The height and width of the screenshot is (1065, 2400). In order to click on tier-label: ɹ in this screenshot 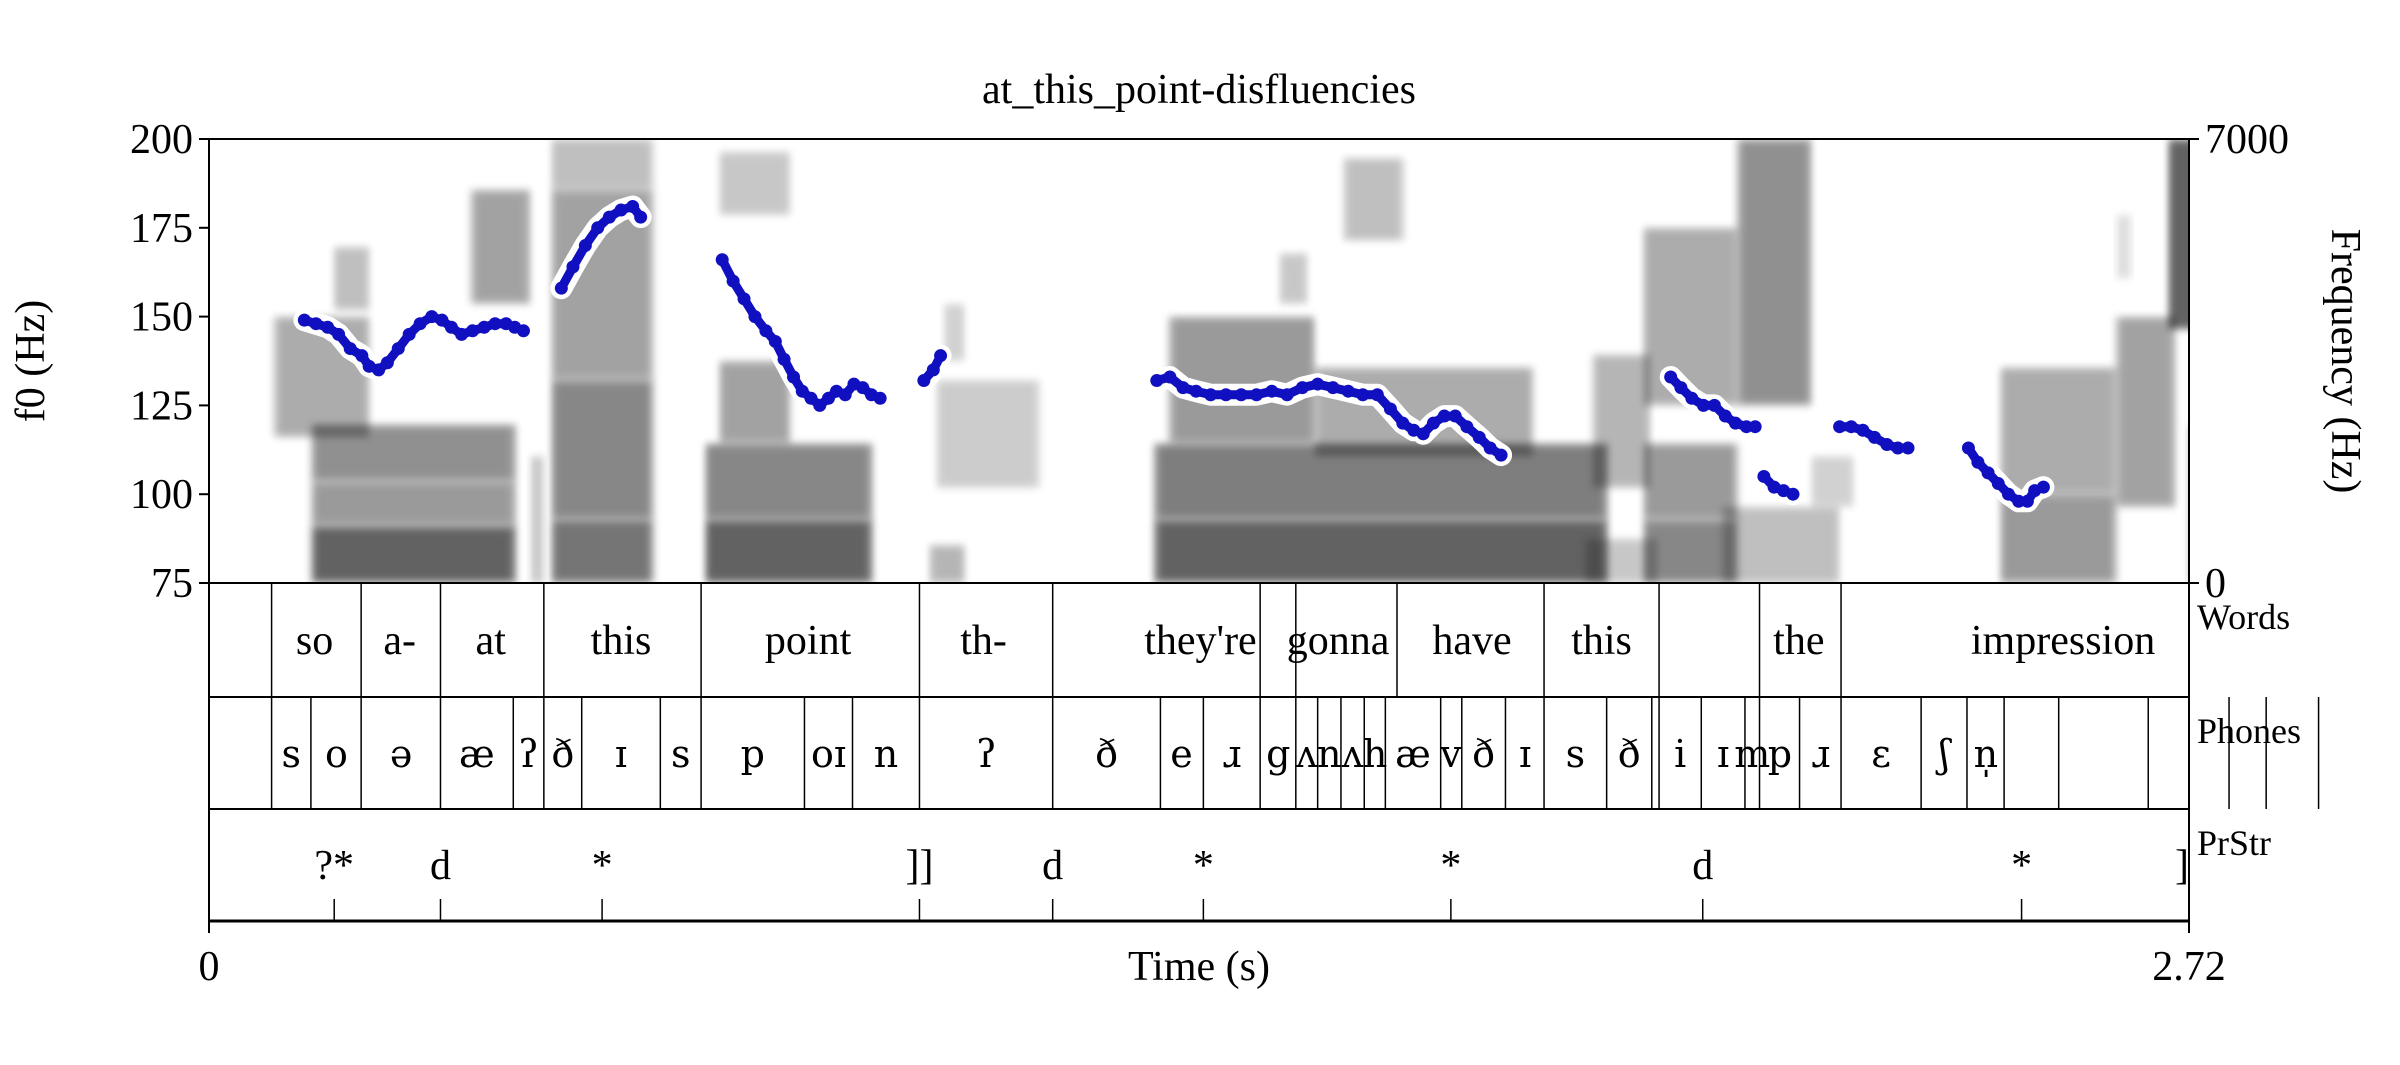, I will do `click(1231, 754)`.